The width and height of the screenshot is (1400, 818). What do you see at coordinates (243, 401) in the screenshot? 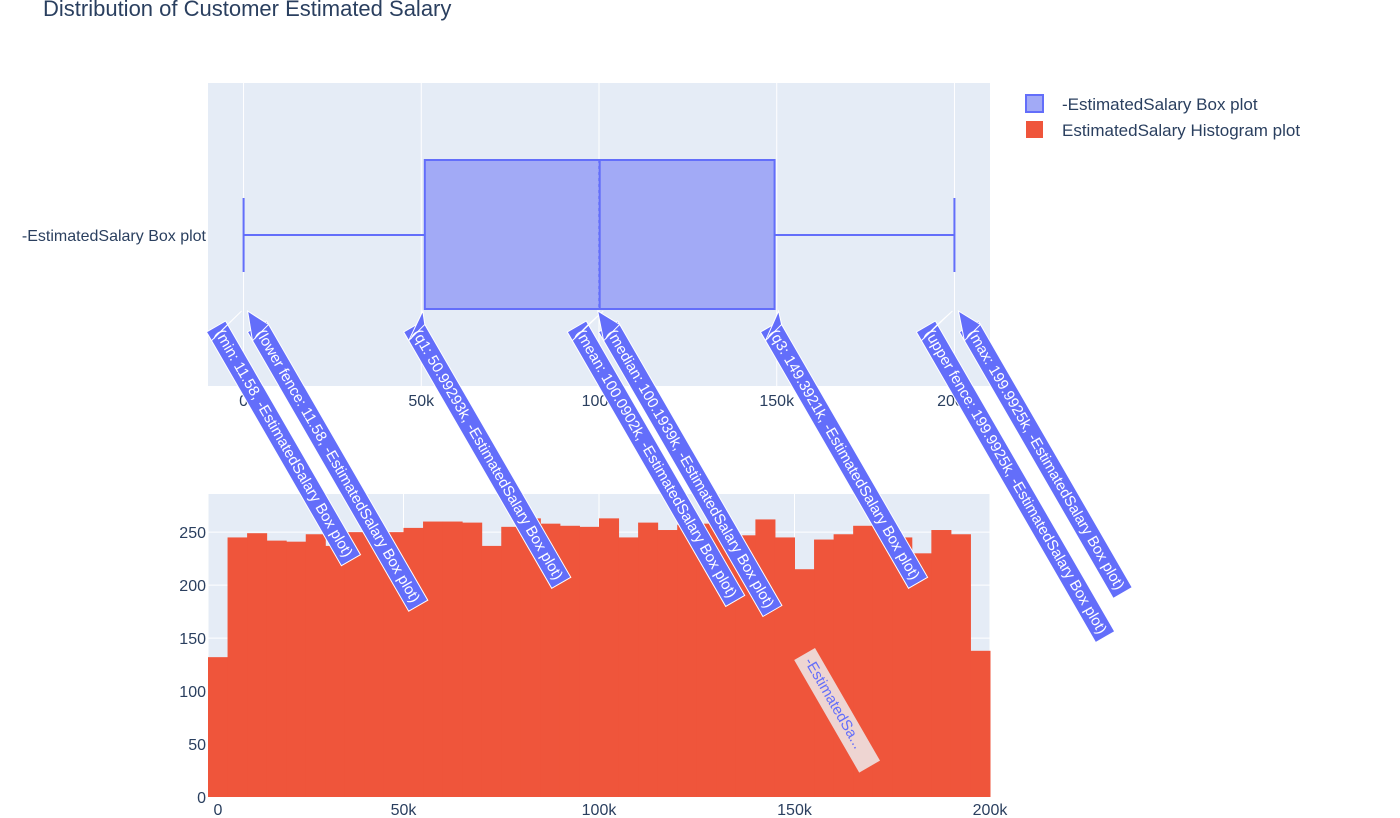
I see `box-x-tick-label: 0` at bounding box center [243, 401].